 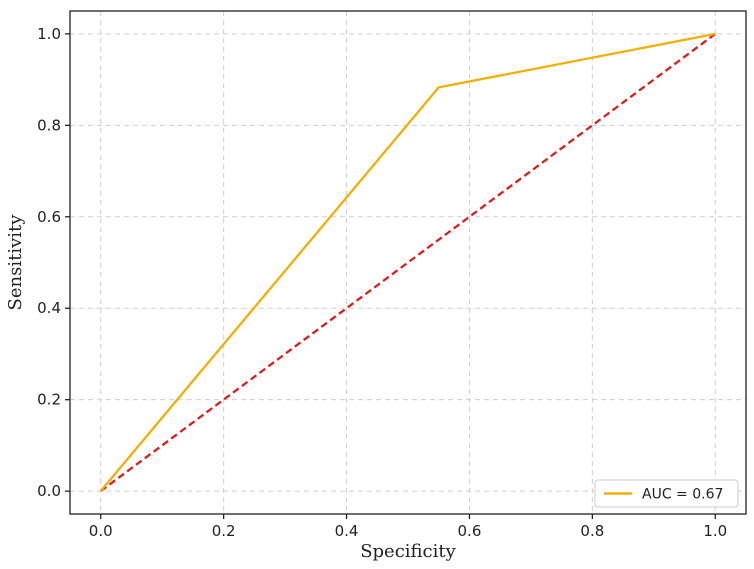 What do you see at coordinates (408, 551) in the screenshot?
I see `x-axis-label: Specificity` at bounding box center [408, 551].